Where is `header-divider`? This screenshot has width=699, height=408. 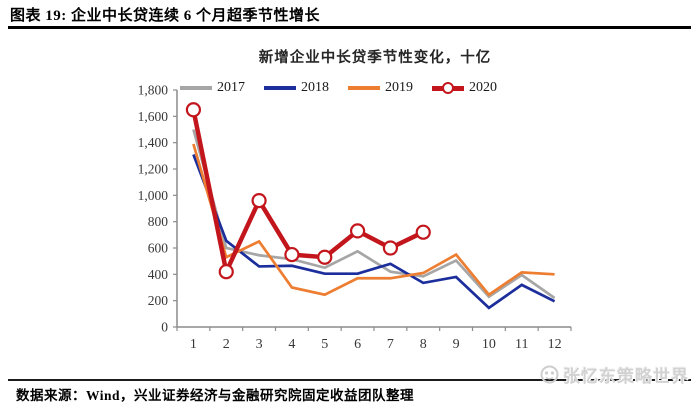
header-divider is located at coordinates (349, 27).